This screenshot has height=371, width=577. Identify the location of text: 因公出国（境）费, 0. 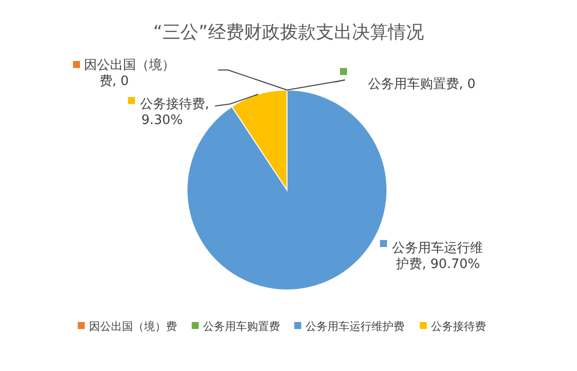
(129, 73).